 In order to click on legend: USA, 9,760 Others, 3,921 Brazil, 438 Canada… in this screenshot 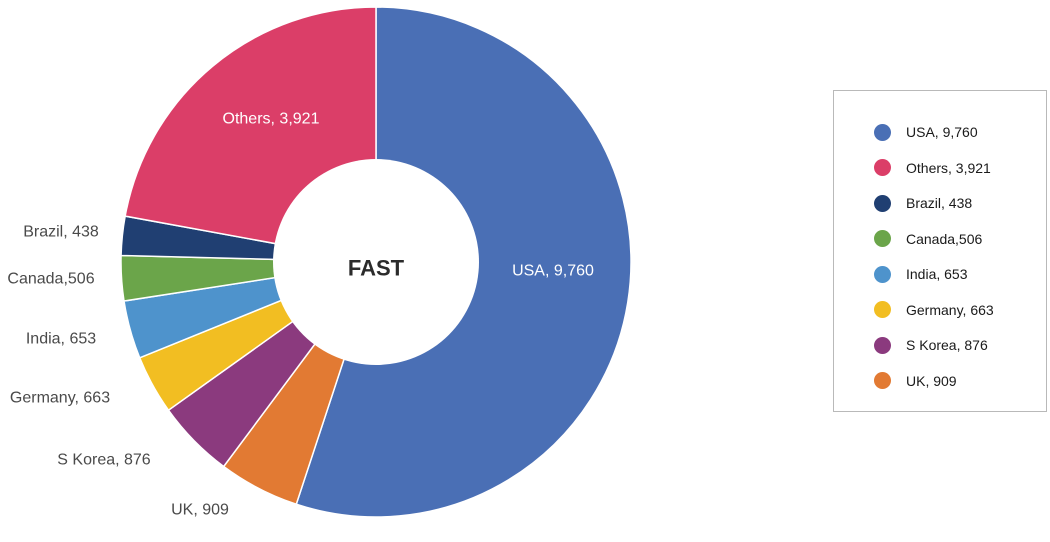, I will do `click(940, 251)`.